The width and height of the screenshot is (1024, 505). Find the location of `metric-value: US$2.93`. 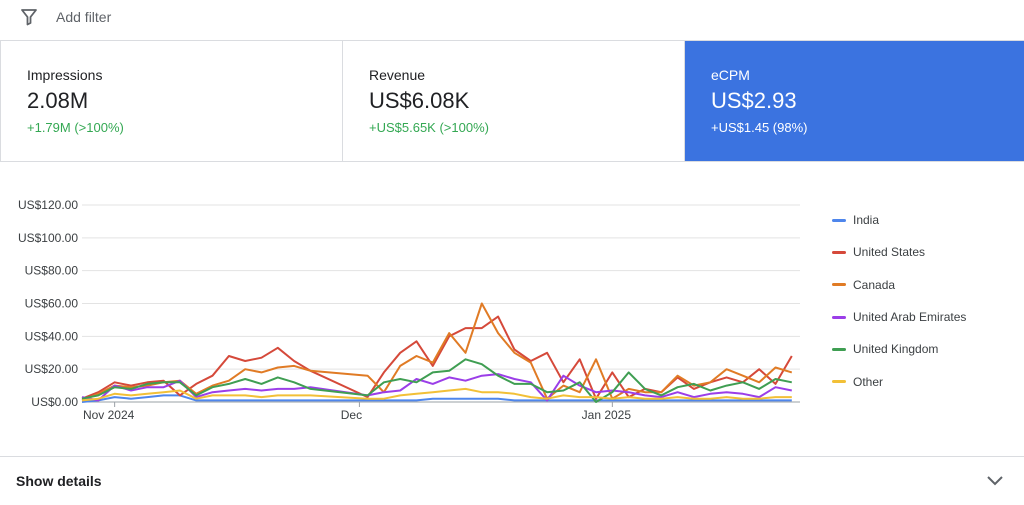

metric-value: US$2.93 is located at coordinates (754, 100).